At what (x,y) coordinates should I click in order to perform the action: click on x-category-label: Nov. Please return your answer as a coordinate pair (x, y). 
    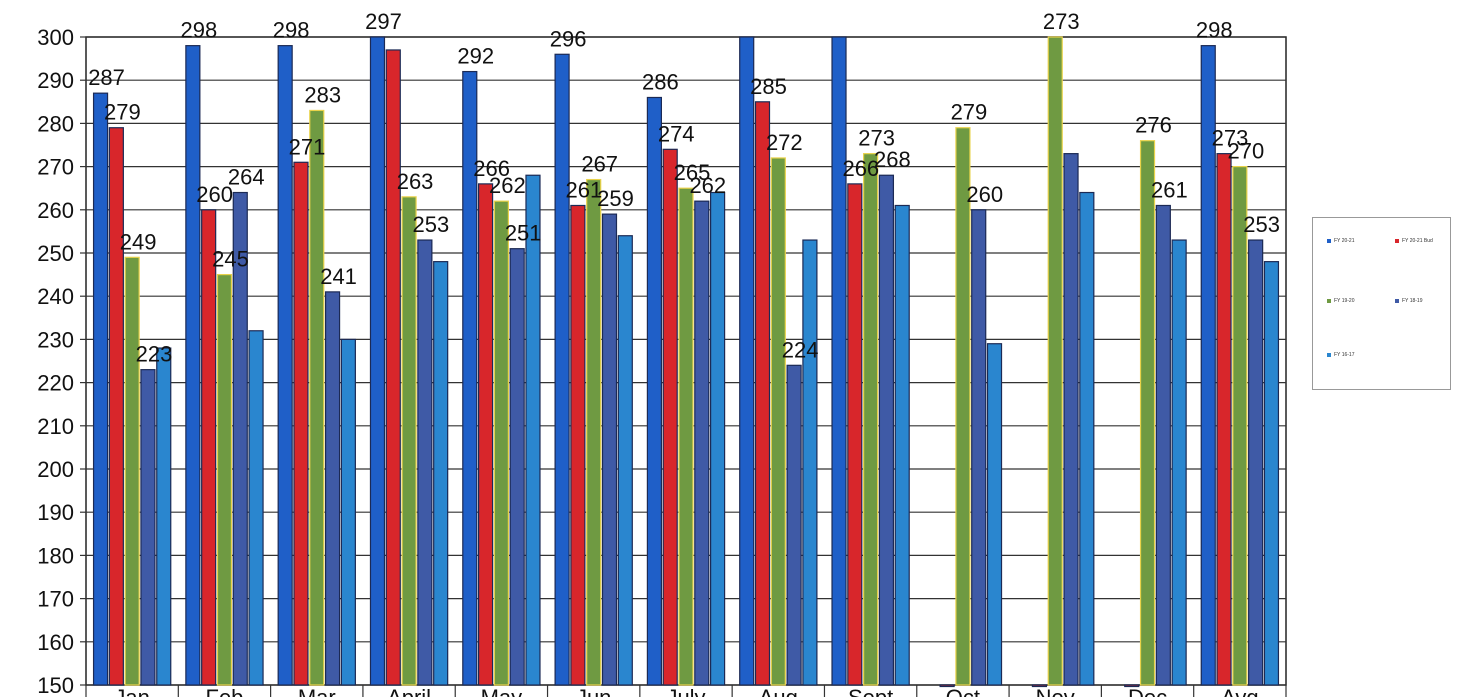
    Looking at the image, I should click on (1055, 691).